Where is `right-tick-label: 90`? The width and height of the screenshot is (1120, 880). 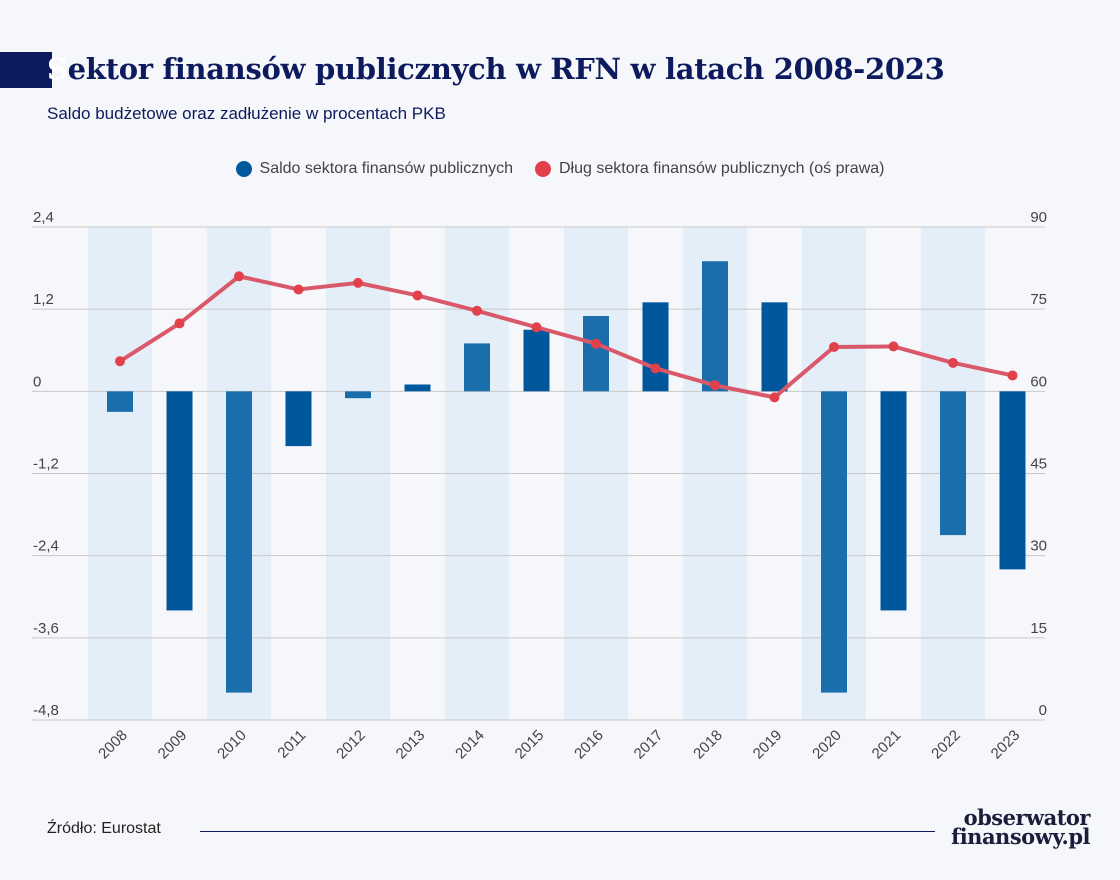
right-tick-label: 90 is located at coordinates (1038, 217).